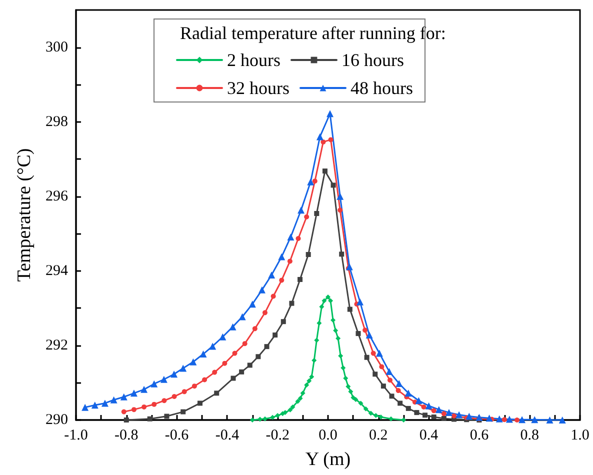 The height and width of the screenshot is (475, 593). I want to click on y-tick-label: 292, so click(57, 345).